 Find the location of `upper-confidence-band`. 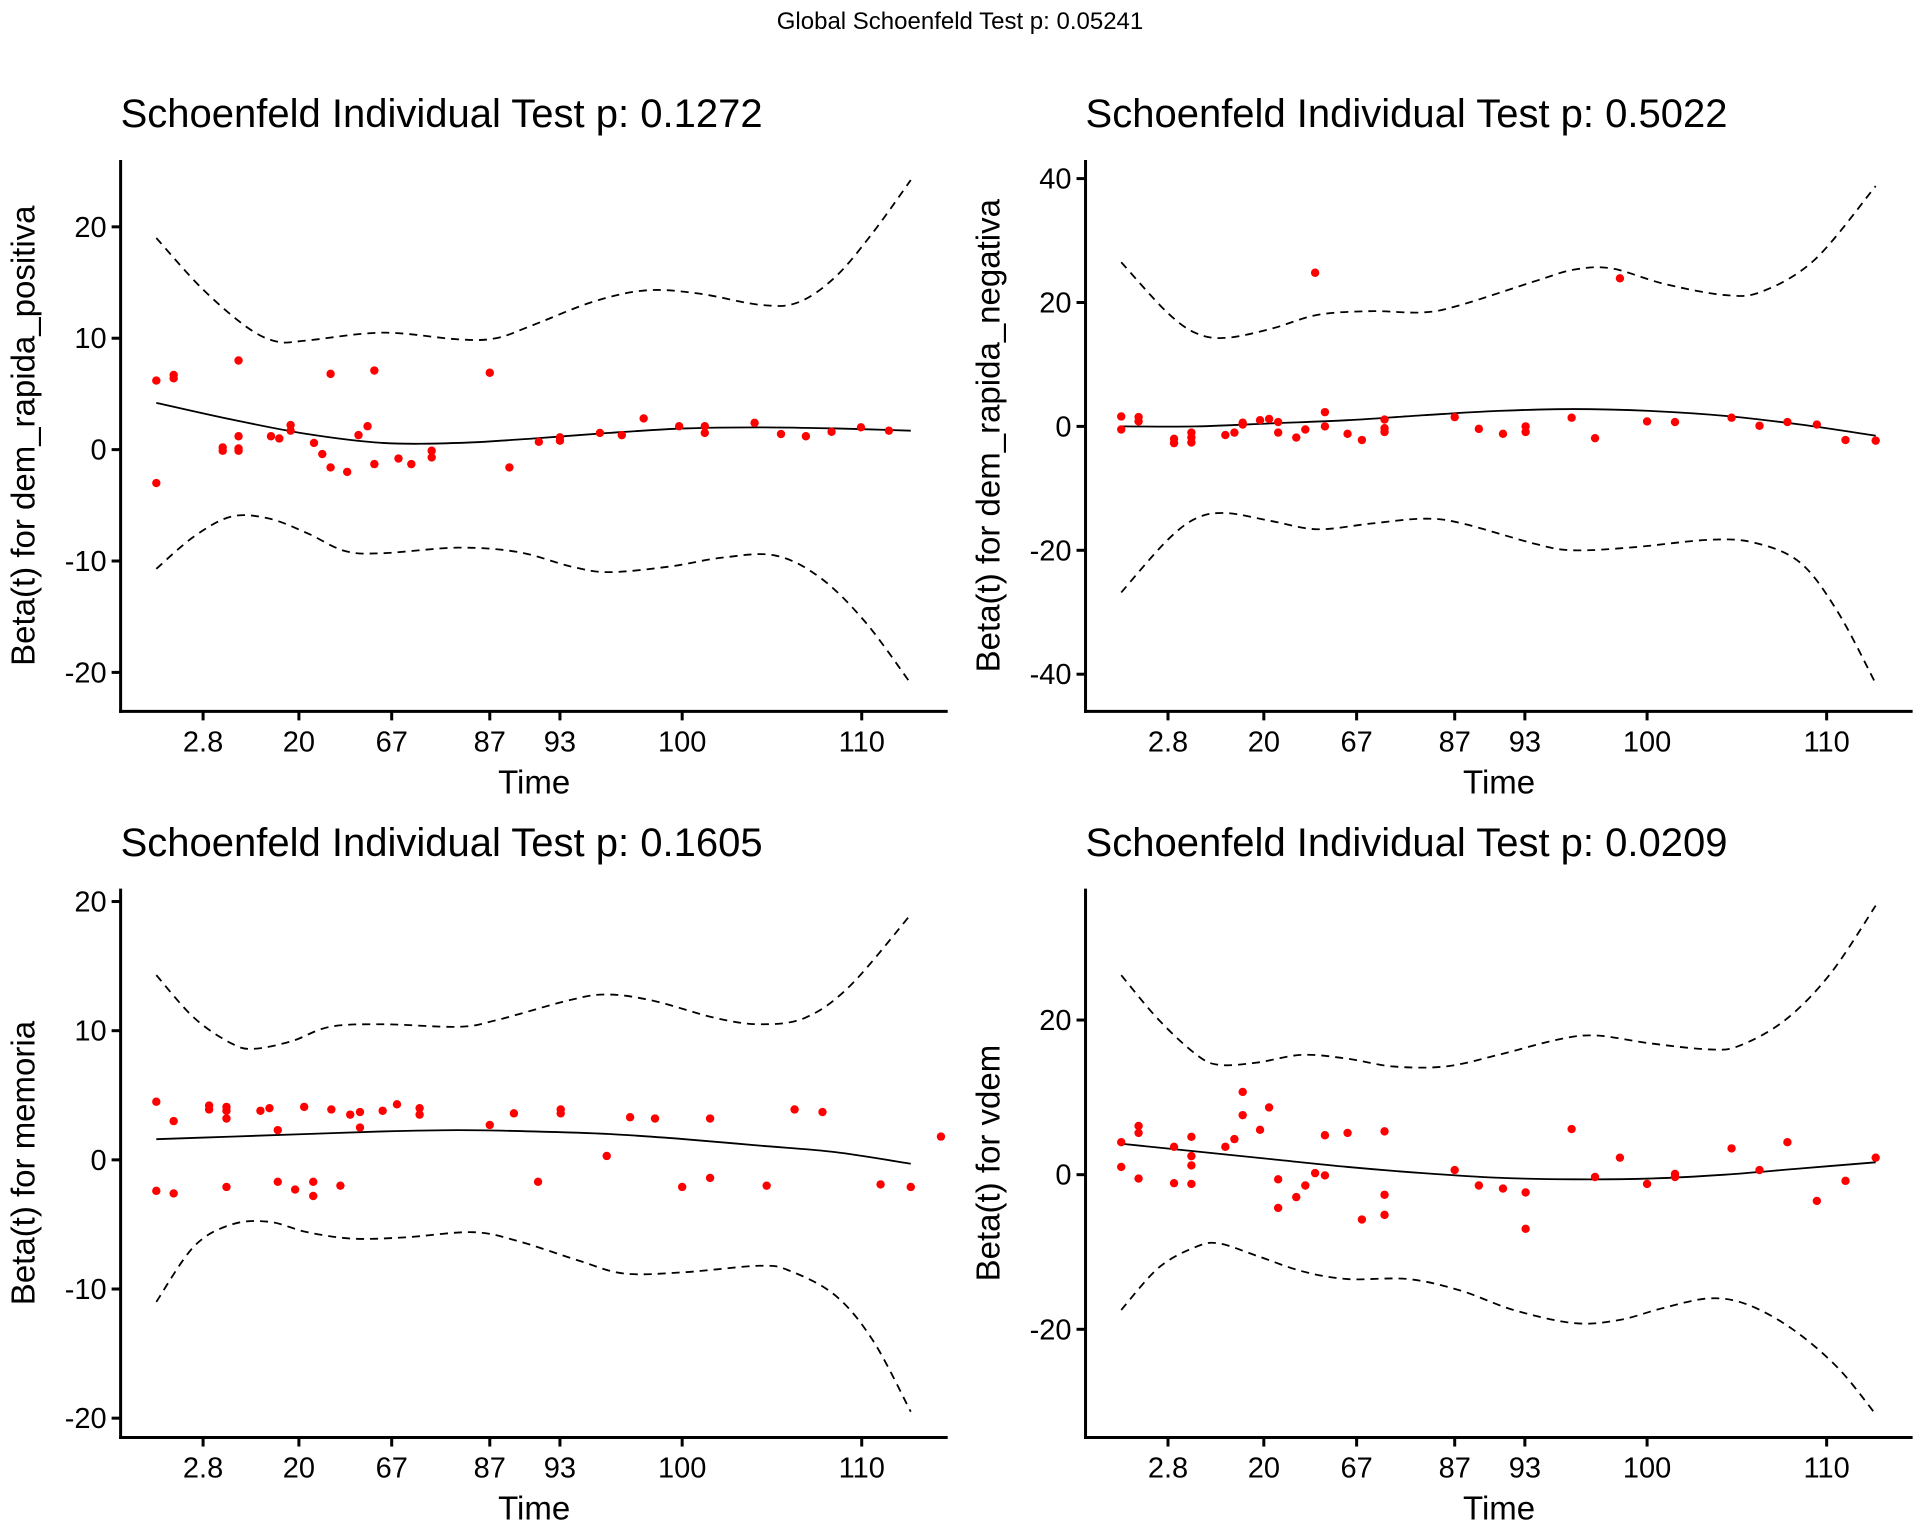

upper-confidence-band is located at coordinates (533, 261).